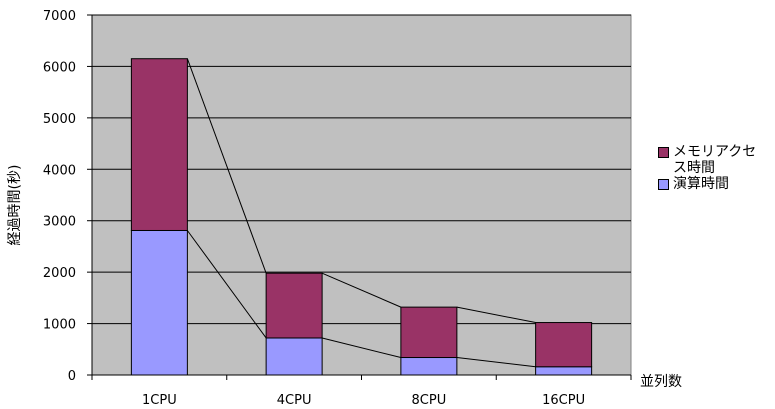  What do you see at coordinates (663, 152) in the screenshot?
I see `legend-swatch-memory-access` at bounding box center [663, 152].